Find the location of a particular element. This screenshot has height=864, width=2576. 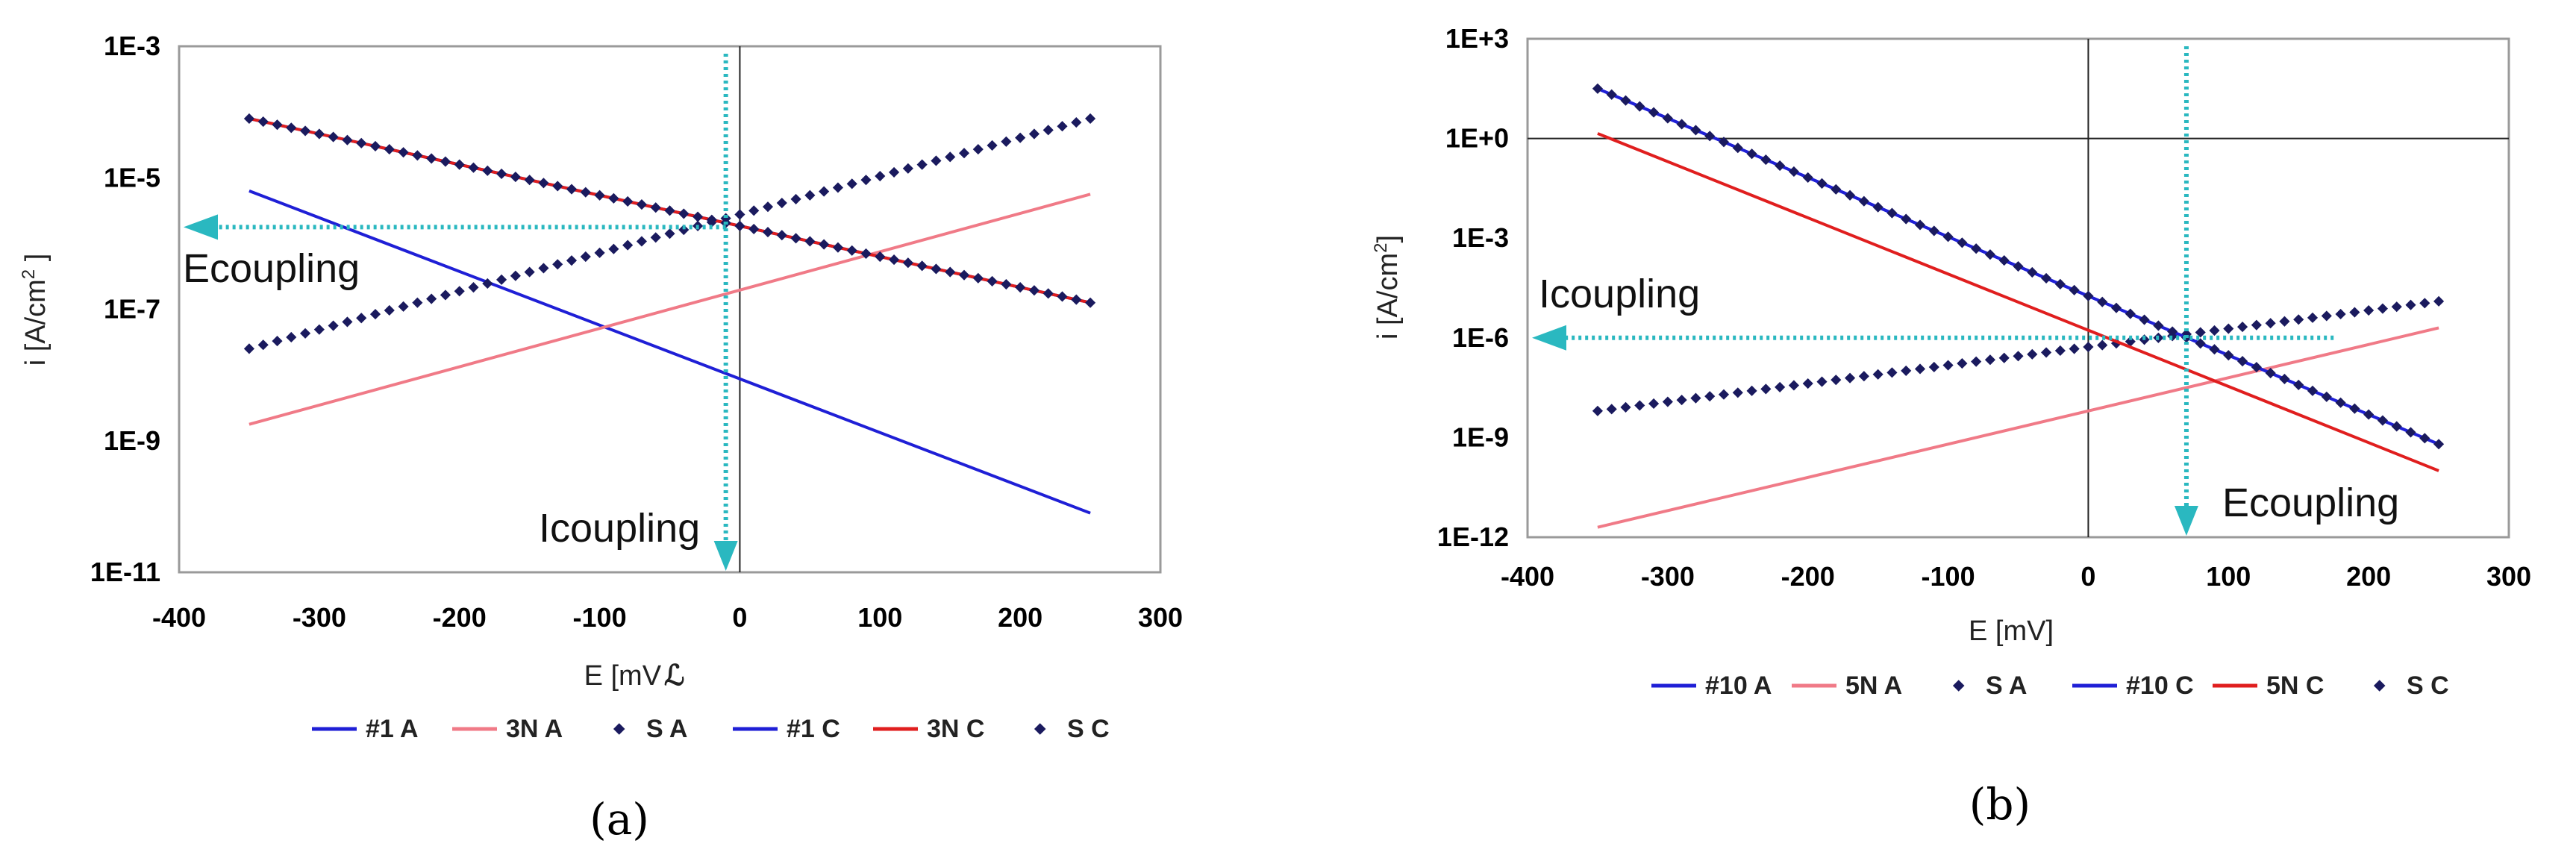

chart-a-coupling-annotation: Ecoupling Icoupling is located at coordinates (460, 312).